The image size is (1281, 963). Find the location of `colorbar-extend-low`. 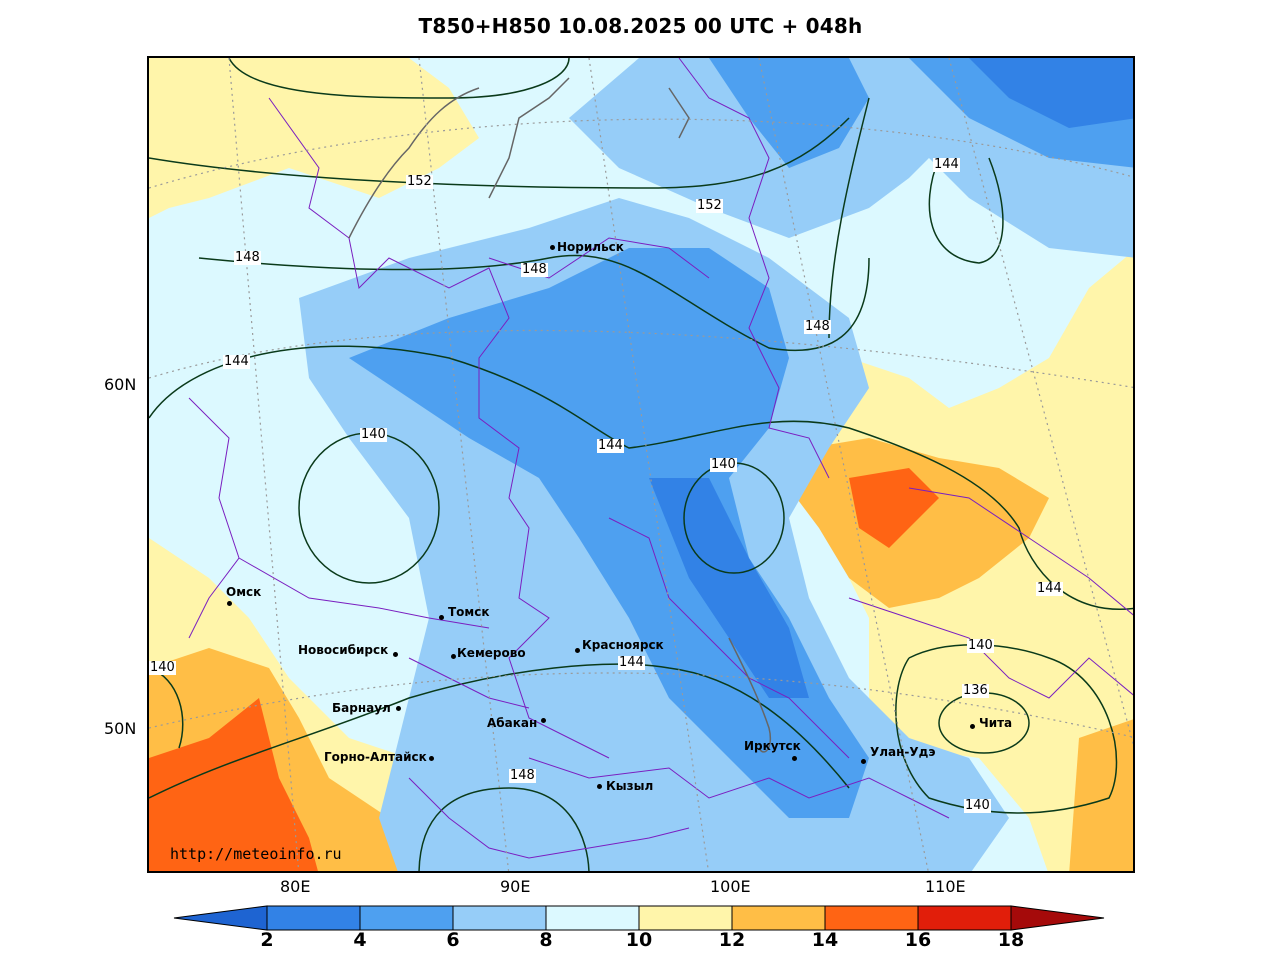

colorbar-extend-low is located at coordinates (220, 918).